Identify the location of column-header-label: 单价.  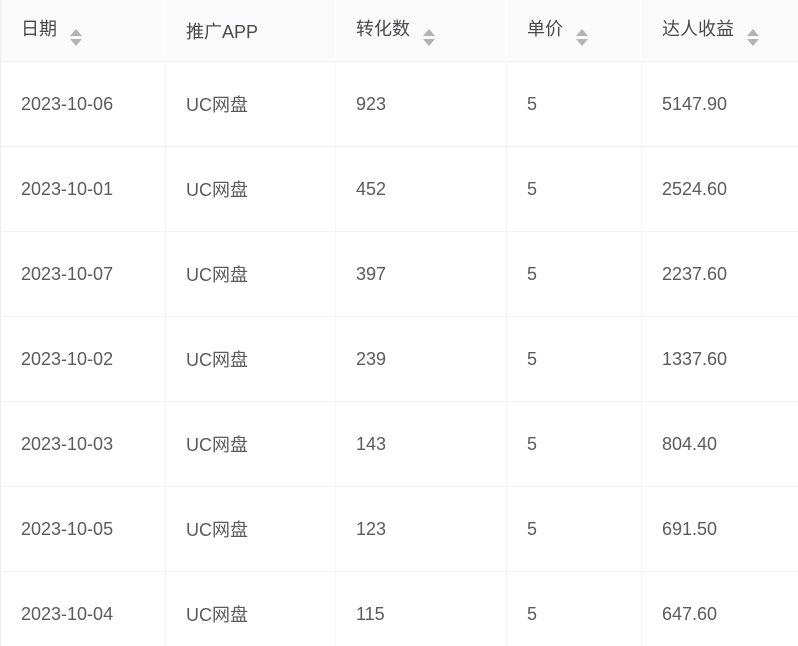
(545, 29).